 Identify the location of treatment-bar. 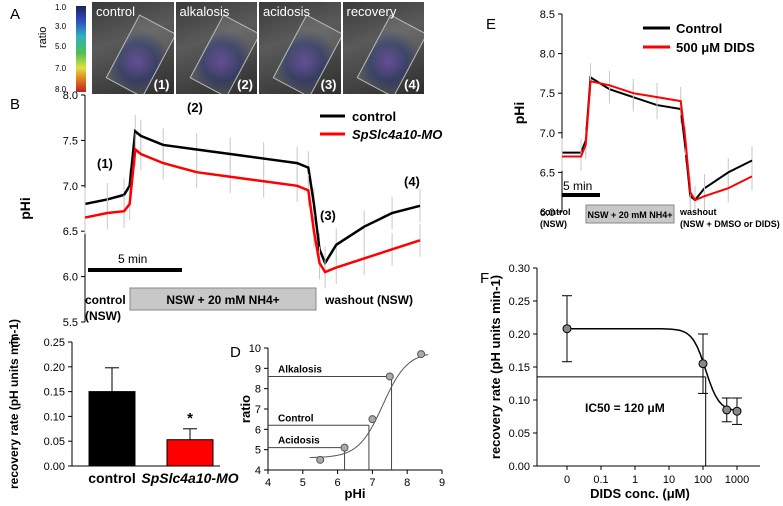
(223, 299).